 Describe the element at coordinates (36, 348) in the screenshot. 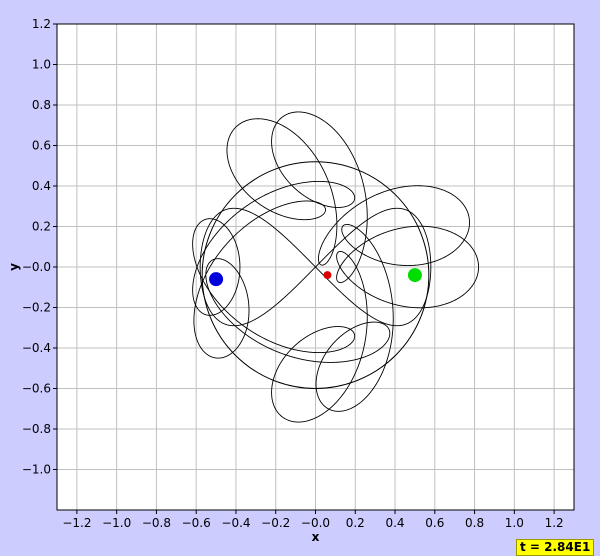

I see `y-tick-label: −0.4` at that location.